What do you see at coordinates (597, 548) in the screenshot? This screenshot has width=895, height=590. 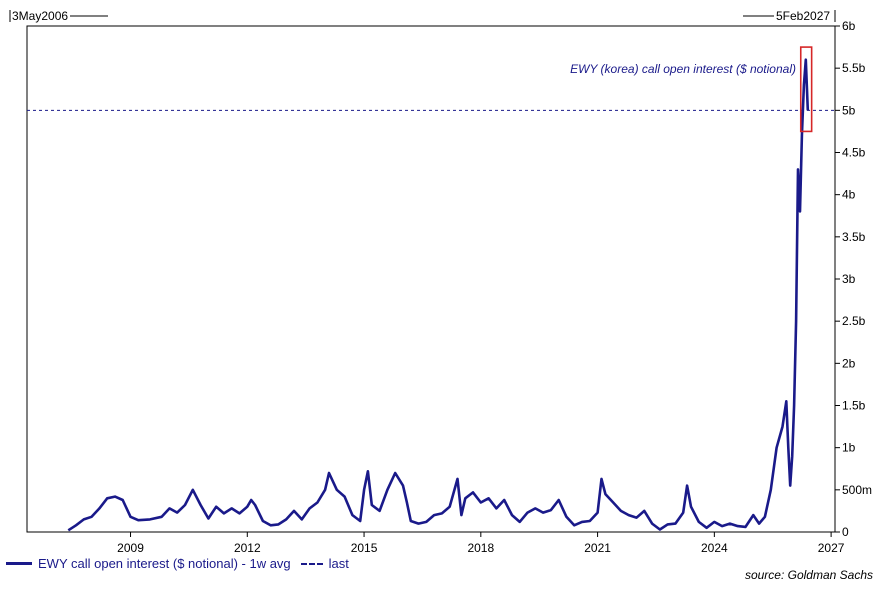 I see `x-tick-label: 2021` at bounding box center [597, 548].